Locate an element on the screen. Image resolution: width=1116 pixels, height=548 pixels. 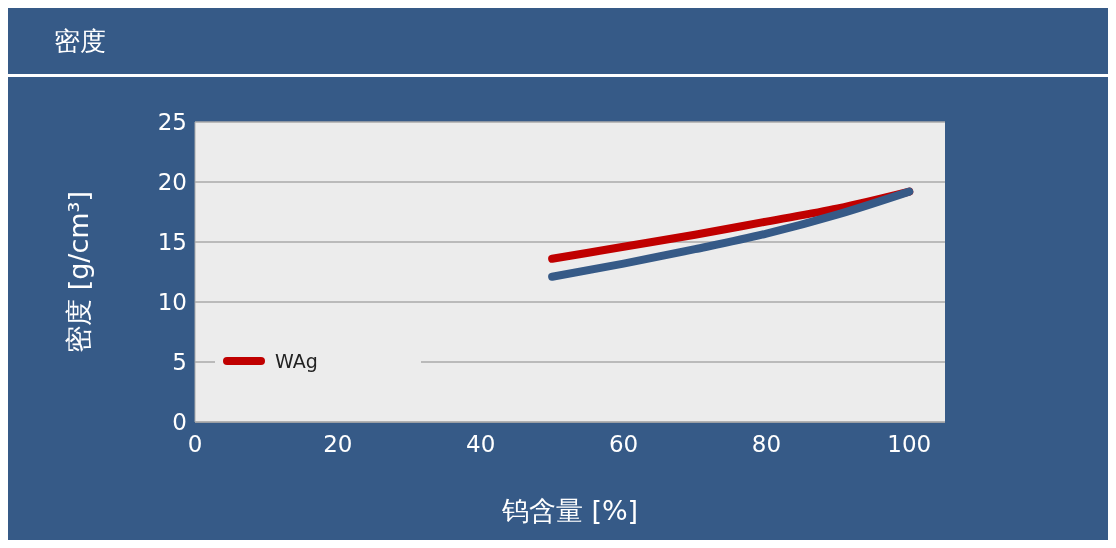
x-tick-label: 80 is located at coordinates (766, 444).